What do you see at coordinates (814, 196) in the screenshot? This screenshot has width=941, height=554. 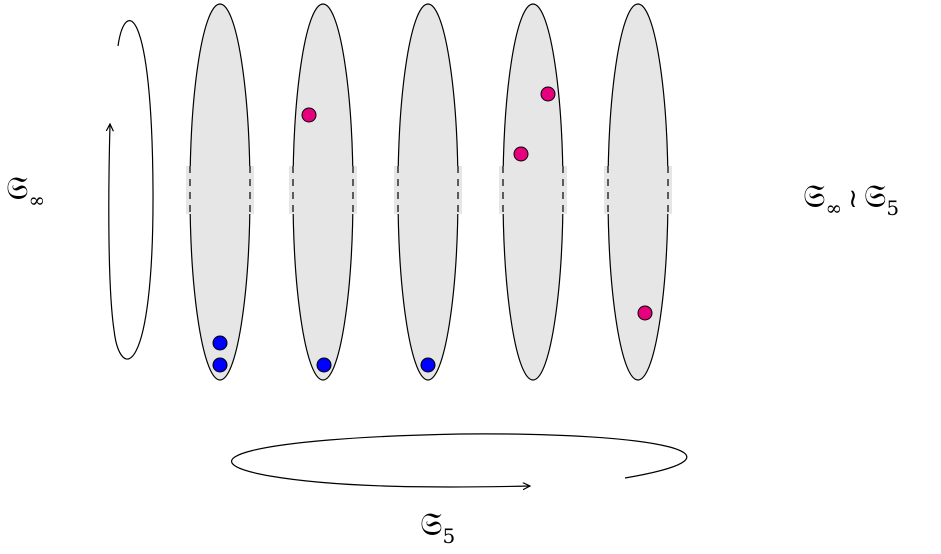 I see `label-right-symbol-1: 𝔖` at bounding box center [814, 196].